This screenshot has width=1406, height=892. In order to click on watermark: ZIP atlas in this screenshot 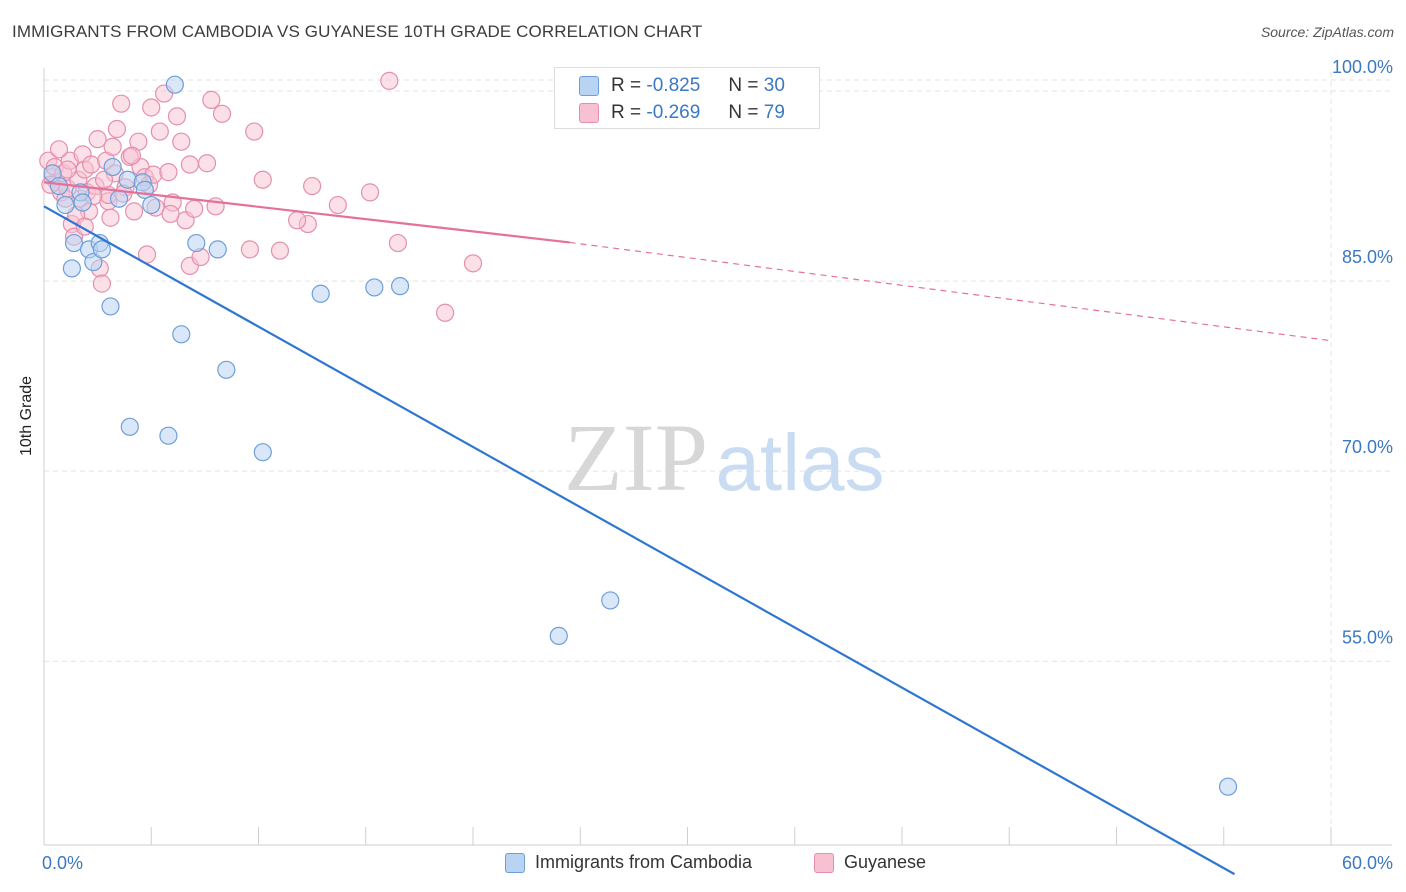, I will do `click(724, 457)`.